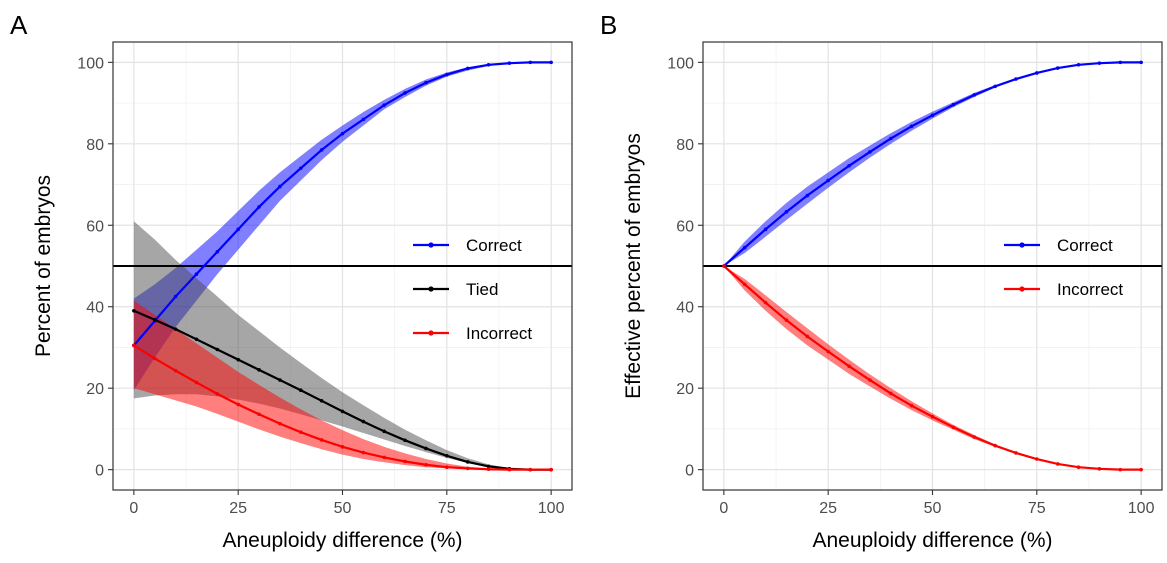 The height and width of the screenshot is (563, 1167). I want to click on legend: Correct Incorrect, so click(1063, 267).